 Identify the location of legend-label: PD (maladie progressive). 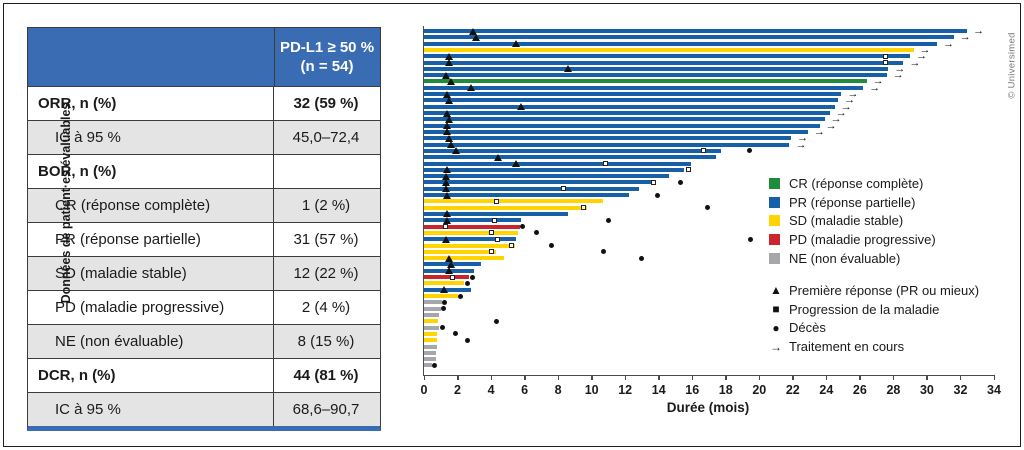
(862, 240).